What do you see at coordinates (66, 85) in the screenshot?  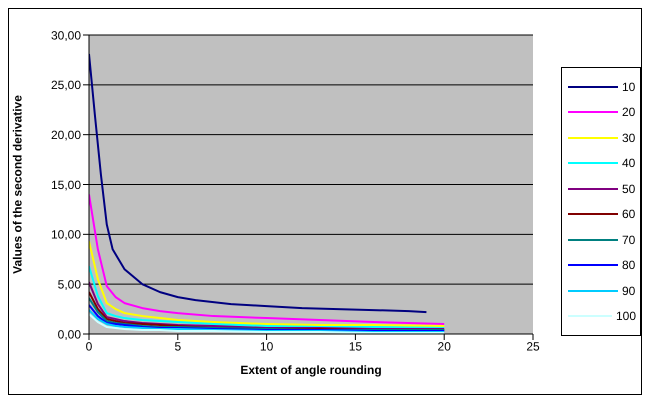 I see `y-tick-label: 25,00` at bounding box center [66, 85].